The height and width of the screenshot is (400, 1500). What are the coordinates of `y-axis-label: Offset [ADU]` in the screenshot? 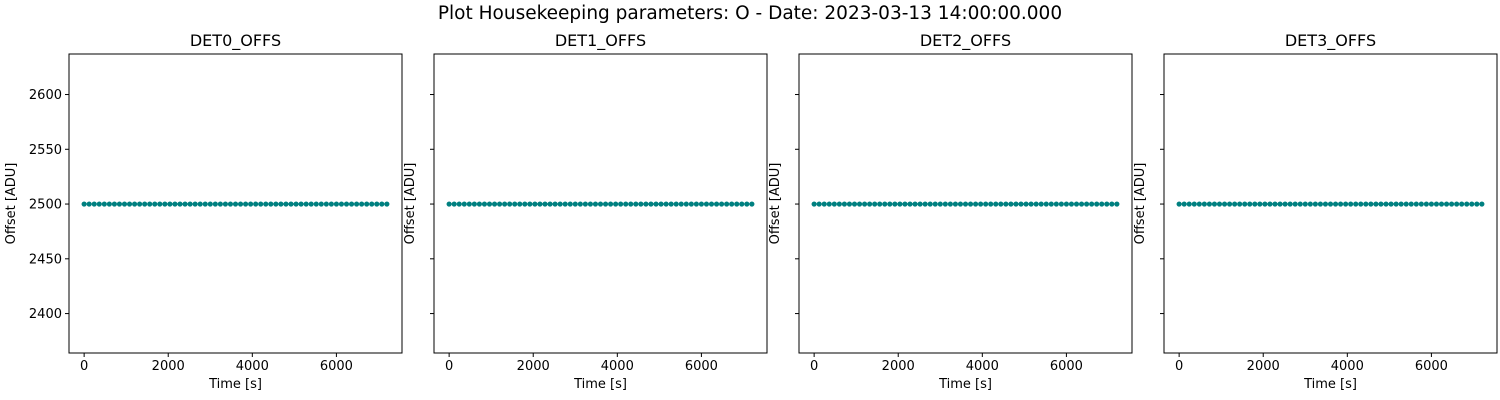 It's located at (11, 204).